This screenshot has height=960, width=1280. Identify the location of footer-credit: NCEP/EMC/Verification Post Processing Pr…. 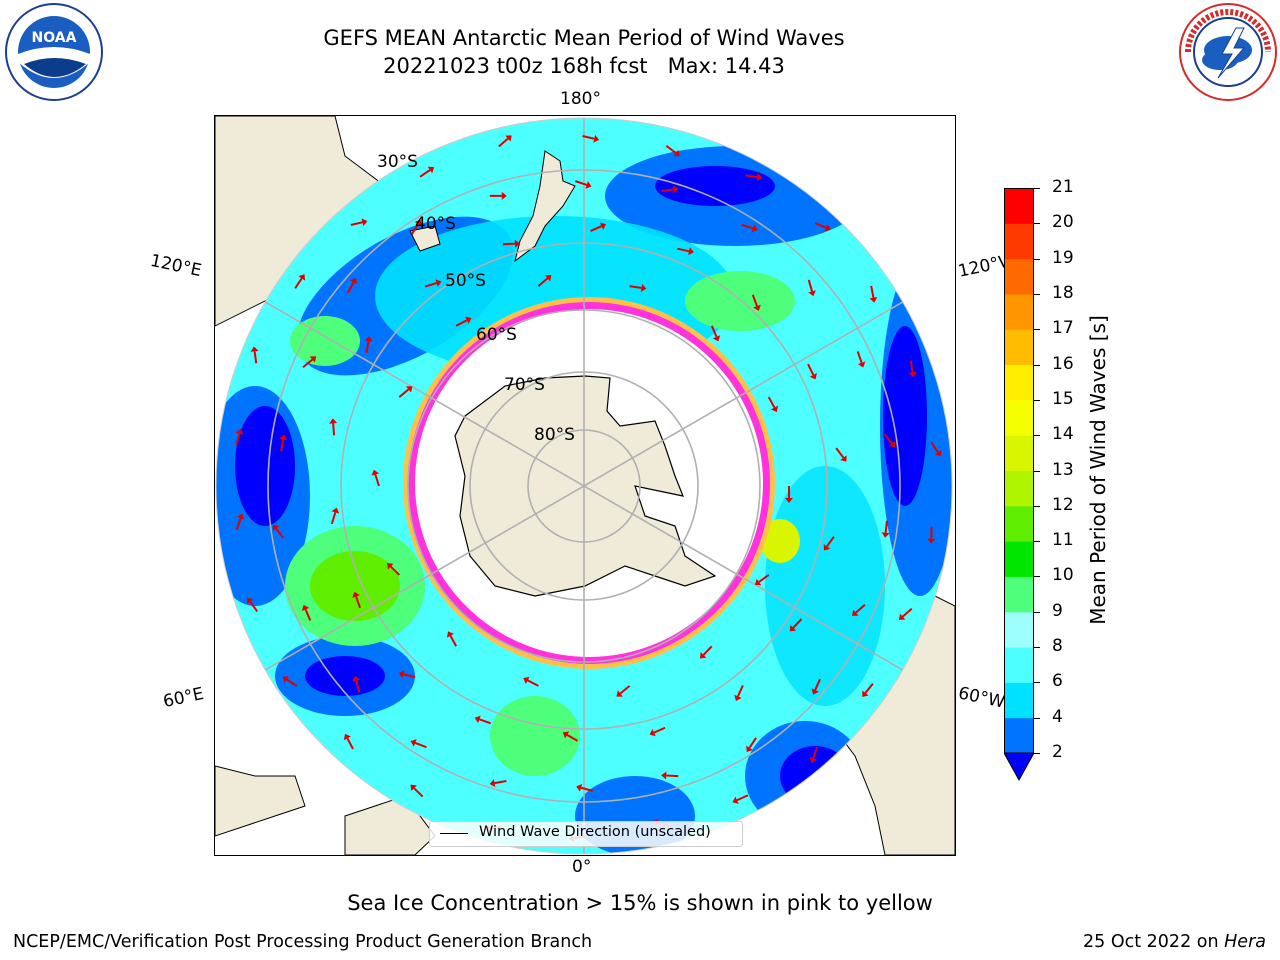
(303, 942).